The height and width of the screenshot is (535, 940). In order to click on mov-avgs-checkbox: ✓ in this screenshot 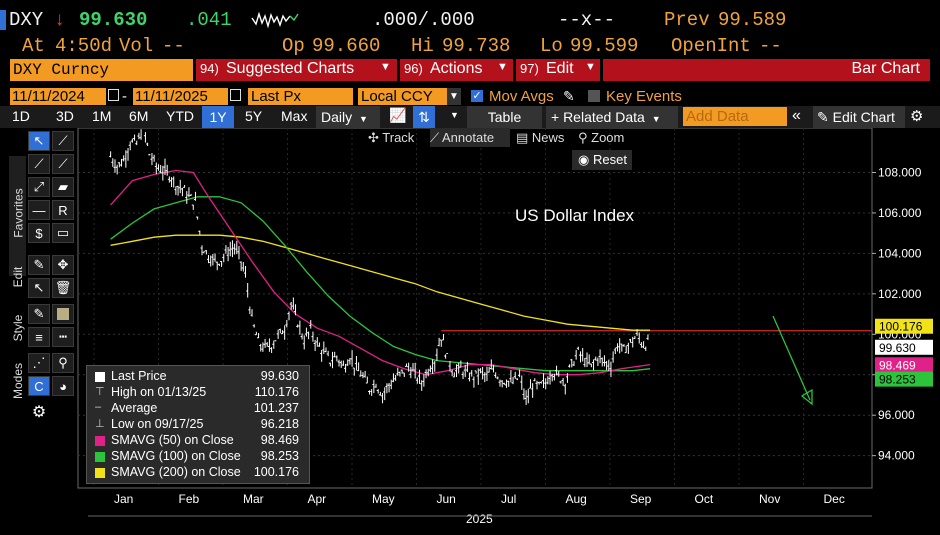, I will do `click(477, 96)`.